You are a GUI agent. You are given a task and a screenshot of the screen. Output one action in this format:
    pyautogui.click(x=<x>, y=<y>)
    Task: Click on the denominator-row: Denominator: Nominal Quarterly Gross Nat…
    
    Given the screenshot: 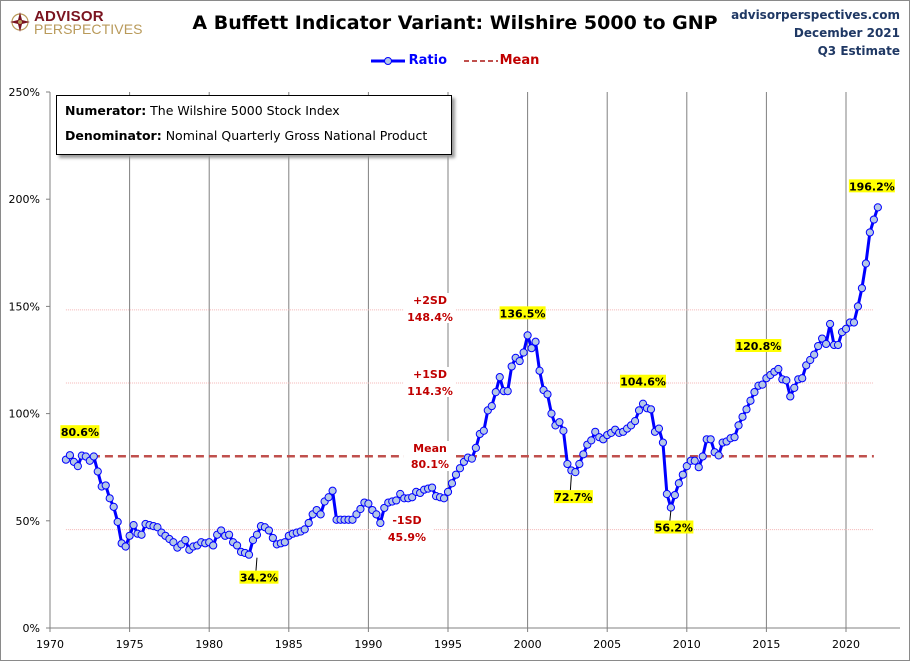 What is the action you would take?
    pyautogui.click(x=246, y=135)
    